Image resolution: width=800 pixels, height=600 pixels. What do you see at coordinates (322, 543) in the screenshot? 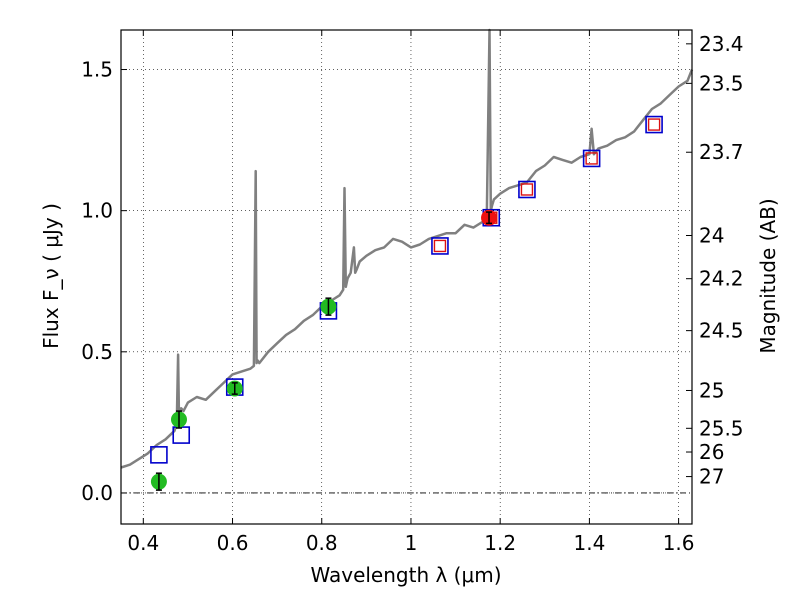
I see `x-tick-label: 0.8` at bounding box center [322, 543].